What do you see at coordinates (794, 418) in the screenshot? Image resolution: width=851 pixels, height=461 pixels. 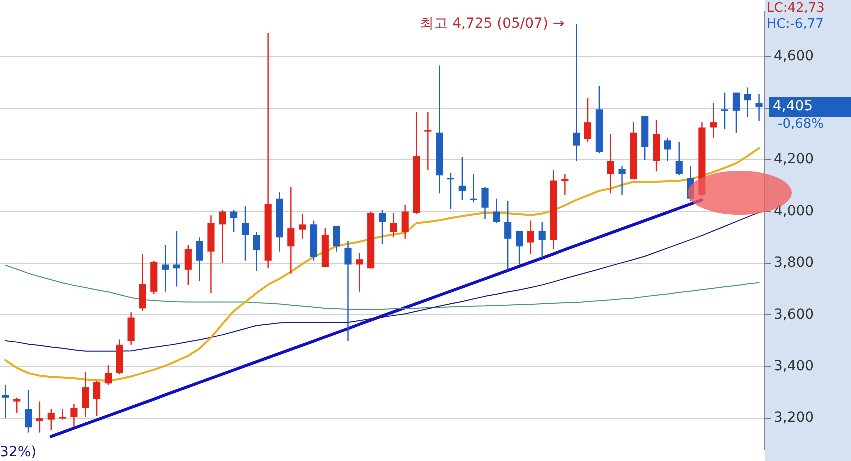 I see `y-tick-label: 3,200` at bounding box center [794, 418].